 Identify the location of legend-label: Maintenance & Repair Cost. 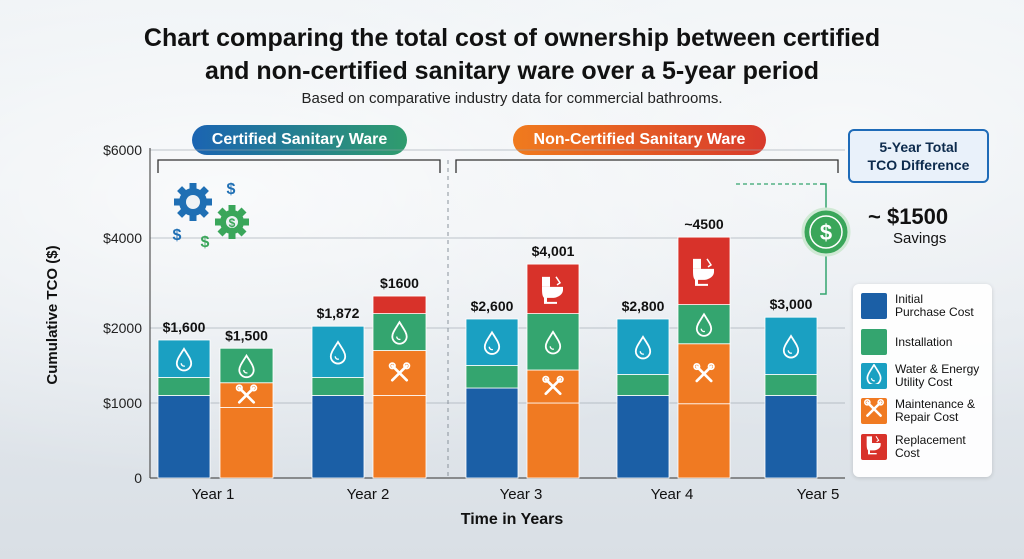
(941, 411).